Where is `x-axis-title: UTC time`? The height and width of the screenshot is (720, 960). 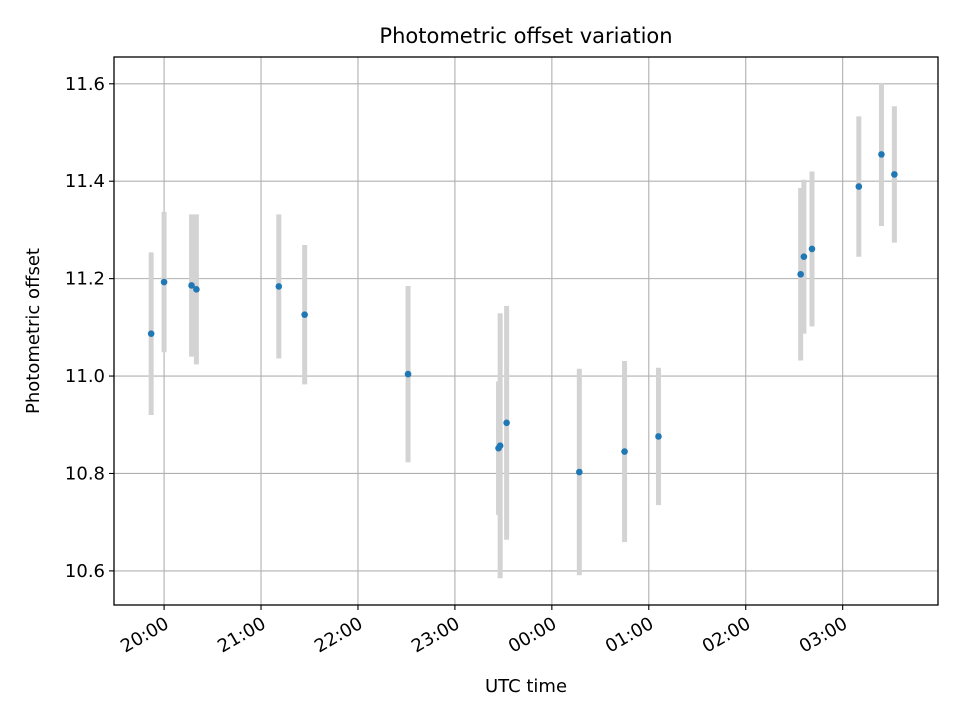
x-axis-title: UTC time is located at coordinates (526, 686).